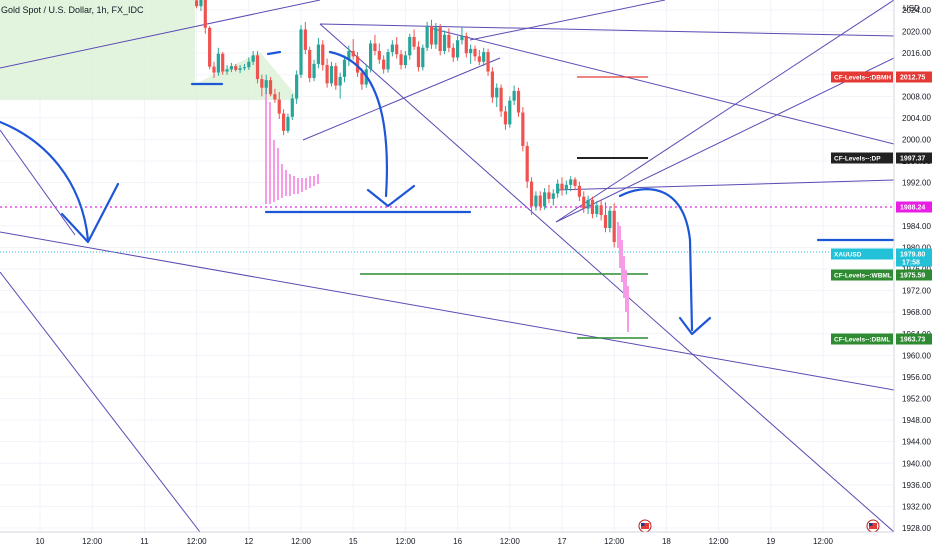 Image resolution: width=932 pixels, height=555 pixels. What do you see at coordinates (916, 226) in the screenshot?
I see `price-tick-label: 1984.00` at bounding box center [916, 226].